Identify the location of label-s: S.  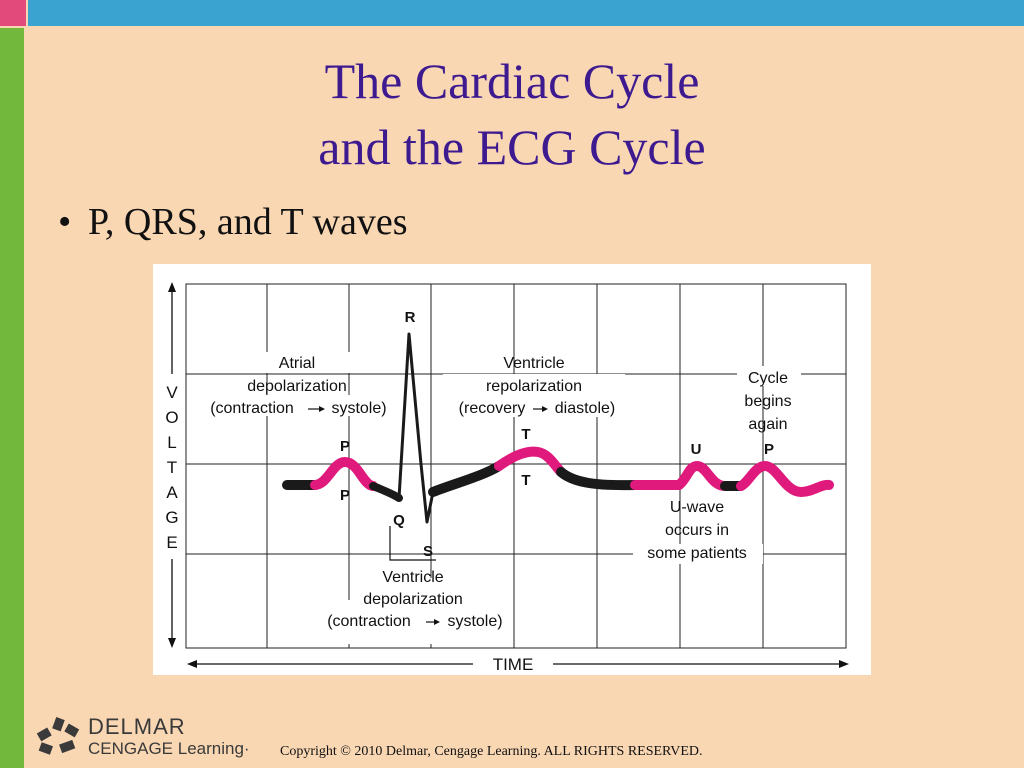
(428, 551).